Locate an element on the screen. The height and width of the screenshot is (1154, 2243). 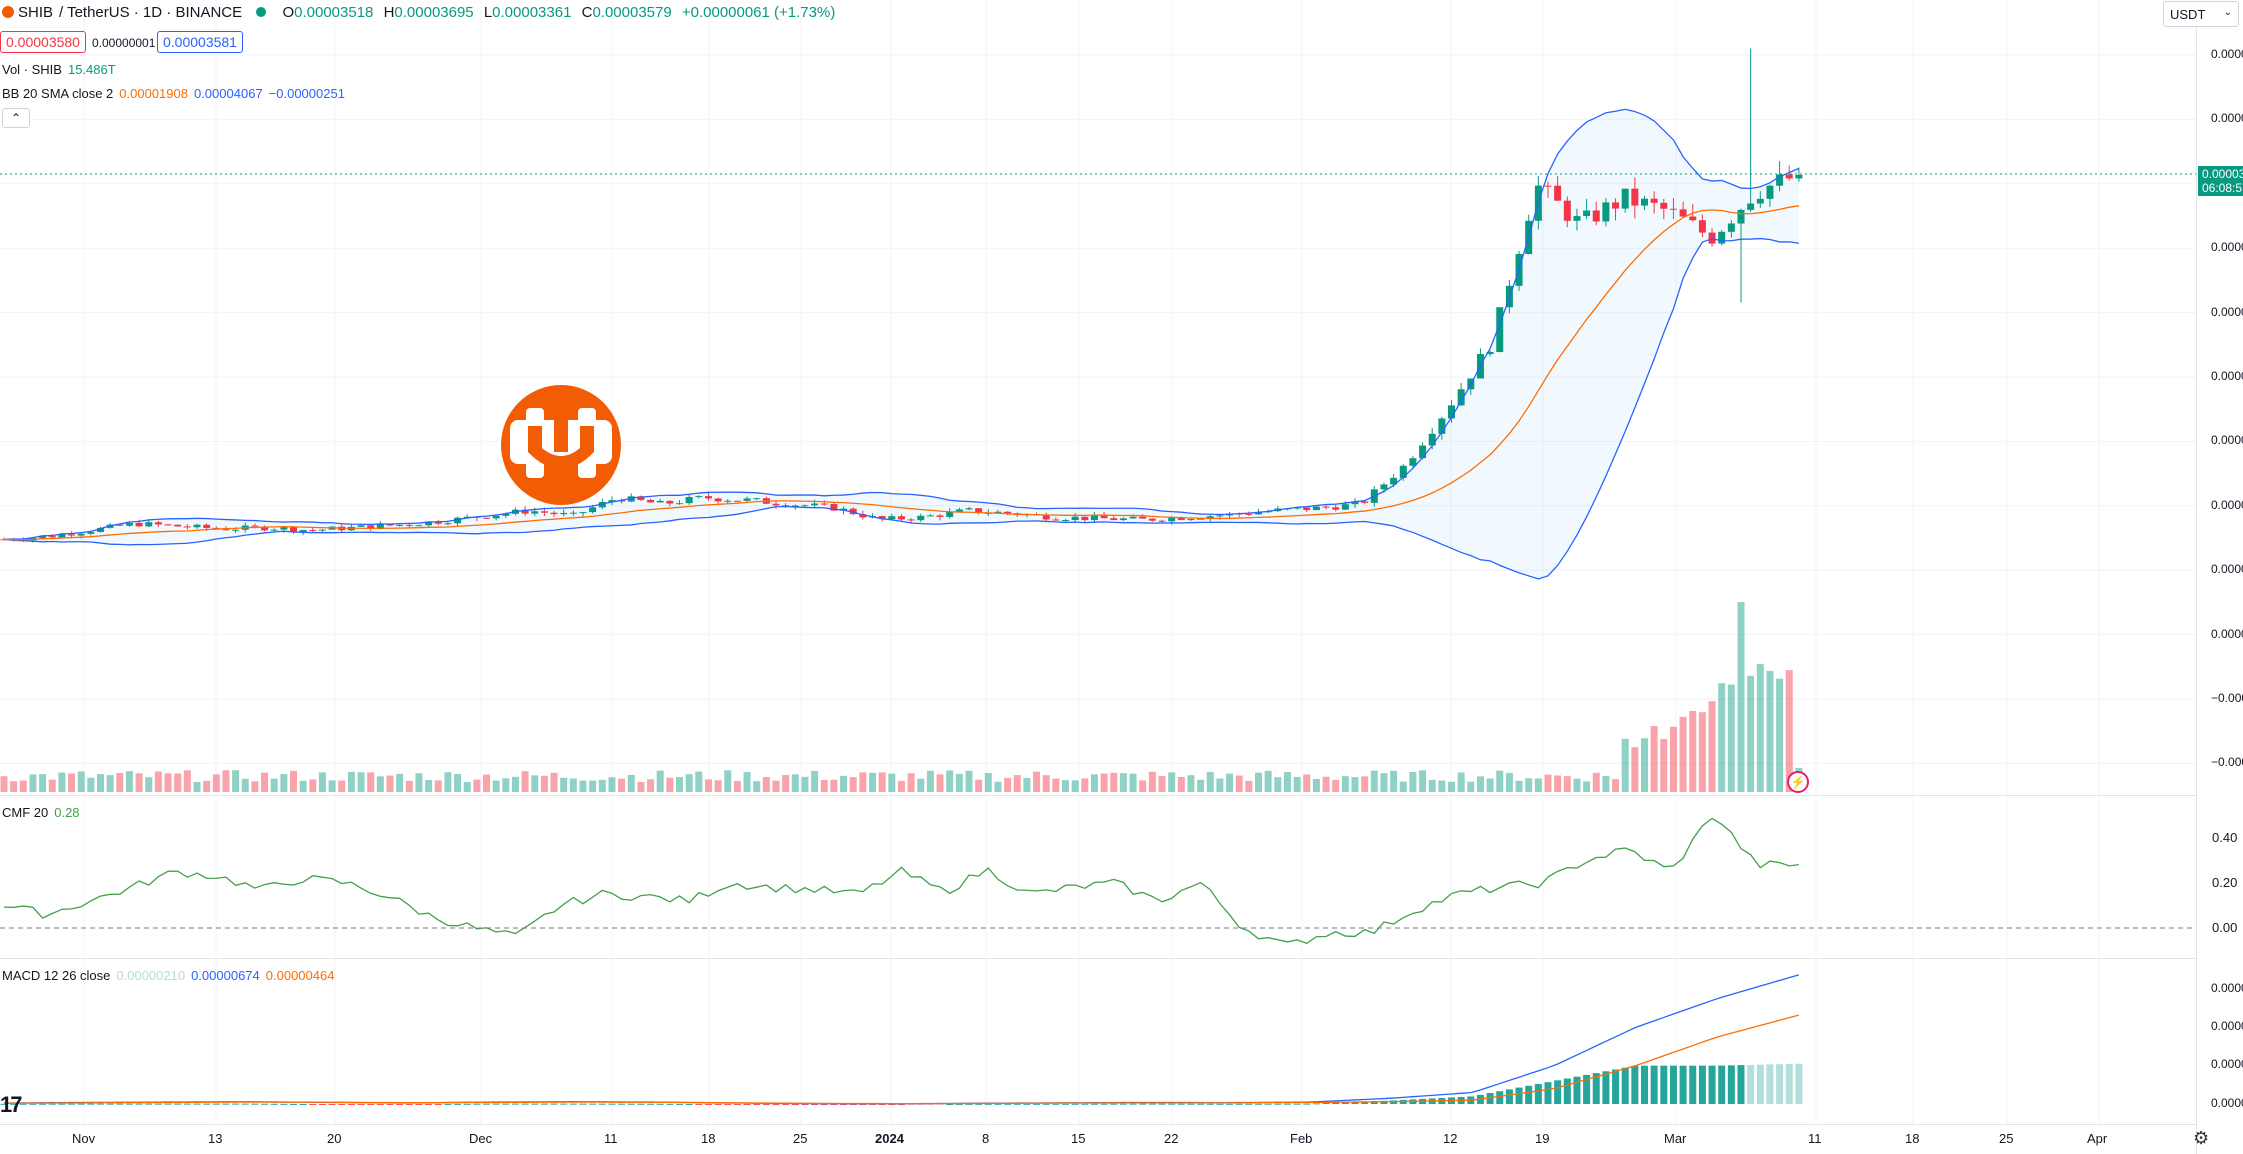
tradingview-logo-icon: 17 is located at coordinates (11, 1104).